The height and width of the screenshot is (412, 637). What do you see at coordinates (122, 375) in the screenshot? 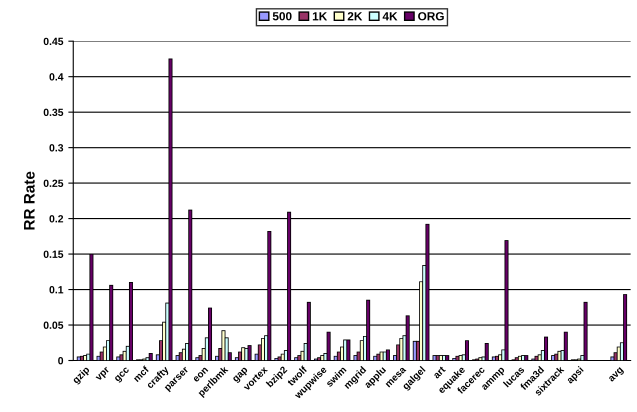
I see `x-tick-label: gcc` at bounding box center [122, 375].